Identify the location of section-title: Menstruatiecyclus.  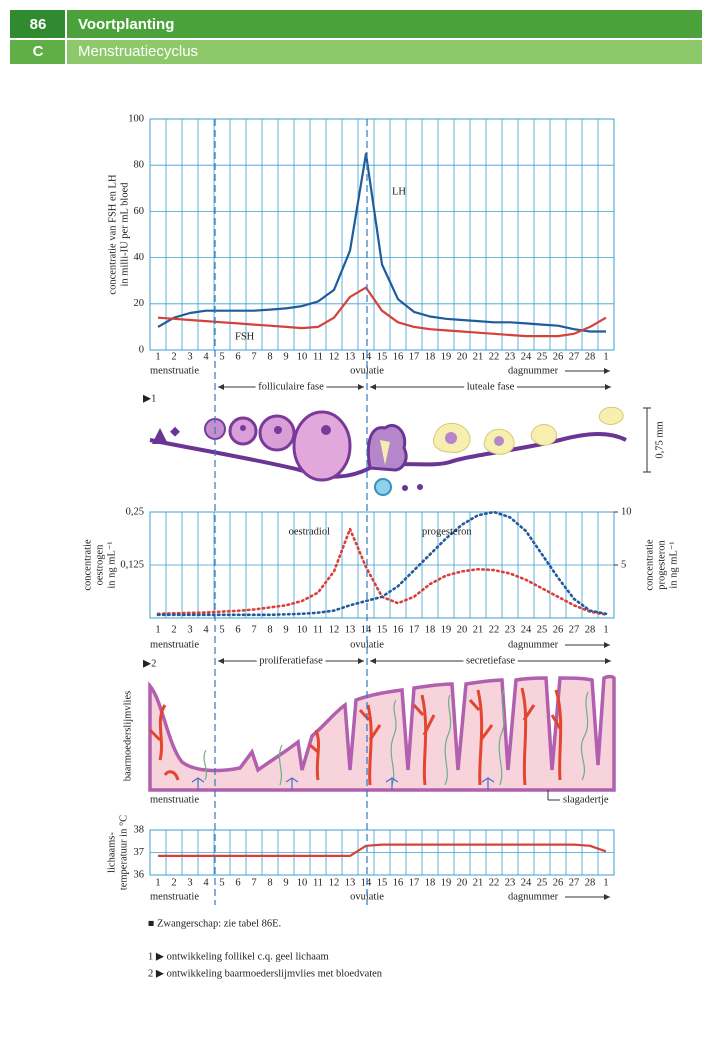
(138, 51).